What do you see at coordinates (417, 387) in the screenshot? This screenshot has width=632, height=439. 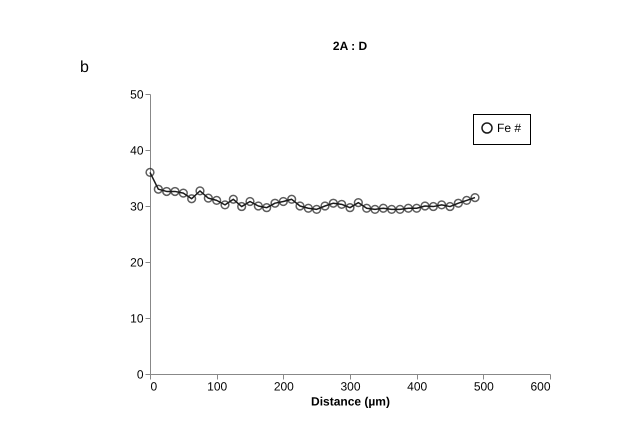 I see `x-tick-label: 400` at bounding box center [417, 387].